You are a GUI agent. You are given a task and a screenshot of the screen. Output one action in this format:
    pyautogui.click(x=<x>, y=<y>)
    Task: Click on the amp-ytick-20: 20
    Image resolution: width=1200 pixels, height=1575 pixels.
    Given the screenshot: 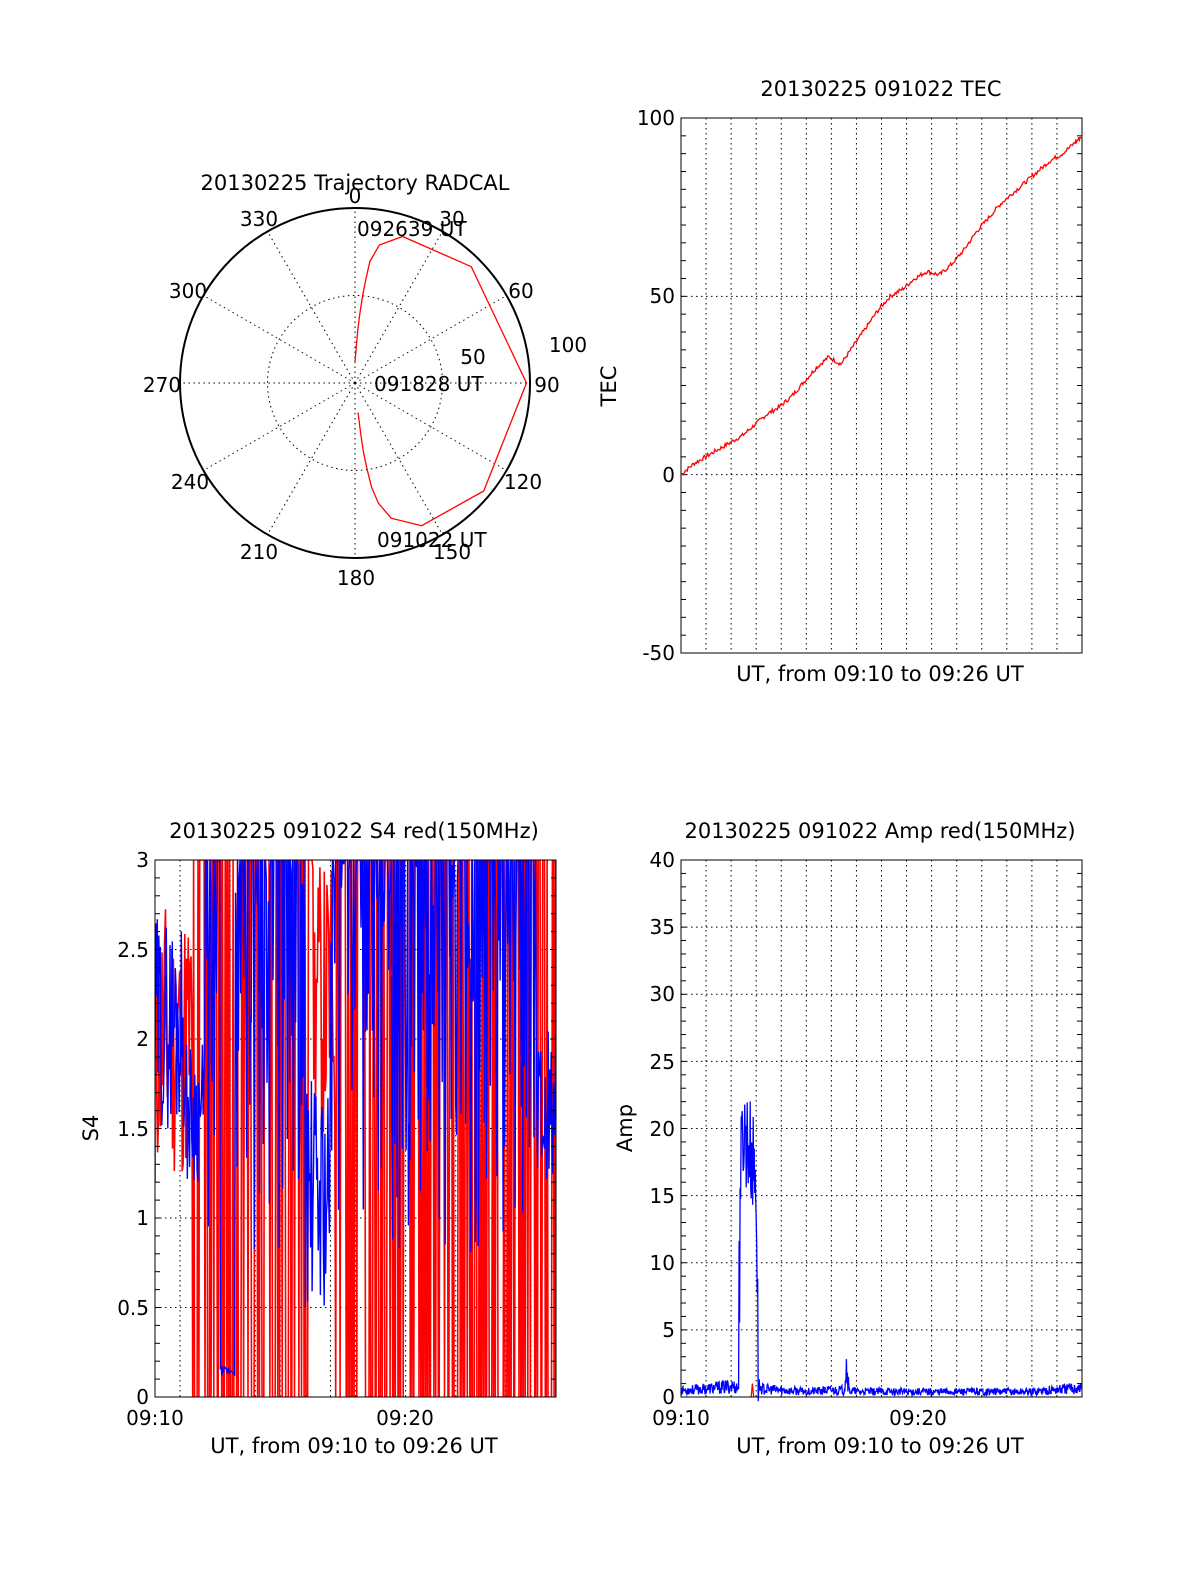 What is the action you would take?
    pyautogui.click(x=662, y=1129)
    